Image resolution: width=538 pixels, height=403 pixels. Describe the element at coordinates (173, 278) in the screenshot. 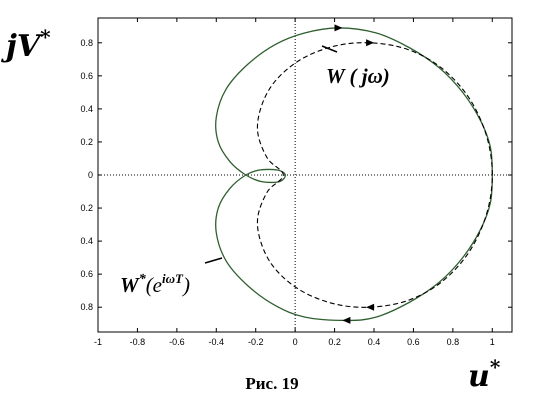

I see `solid-curve-annotation-exp: iωT` at that location.